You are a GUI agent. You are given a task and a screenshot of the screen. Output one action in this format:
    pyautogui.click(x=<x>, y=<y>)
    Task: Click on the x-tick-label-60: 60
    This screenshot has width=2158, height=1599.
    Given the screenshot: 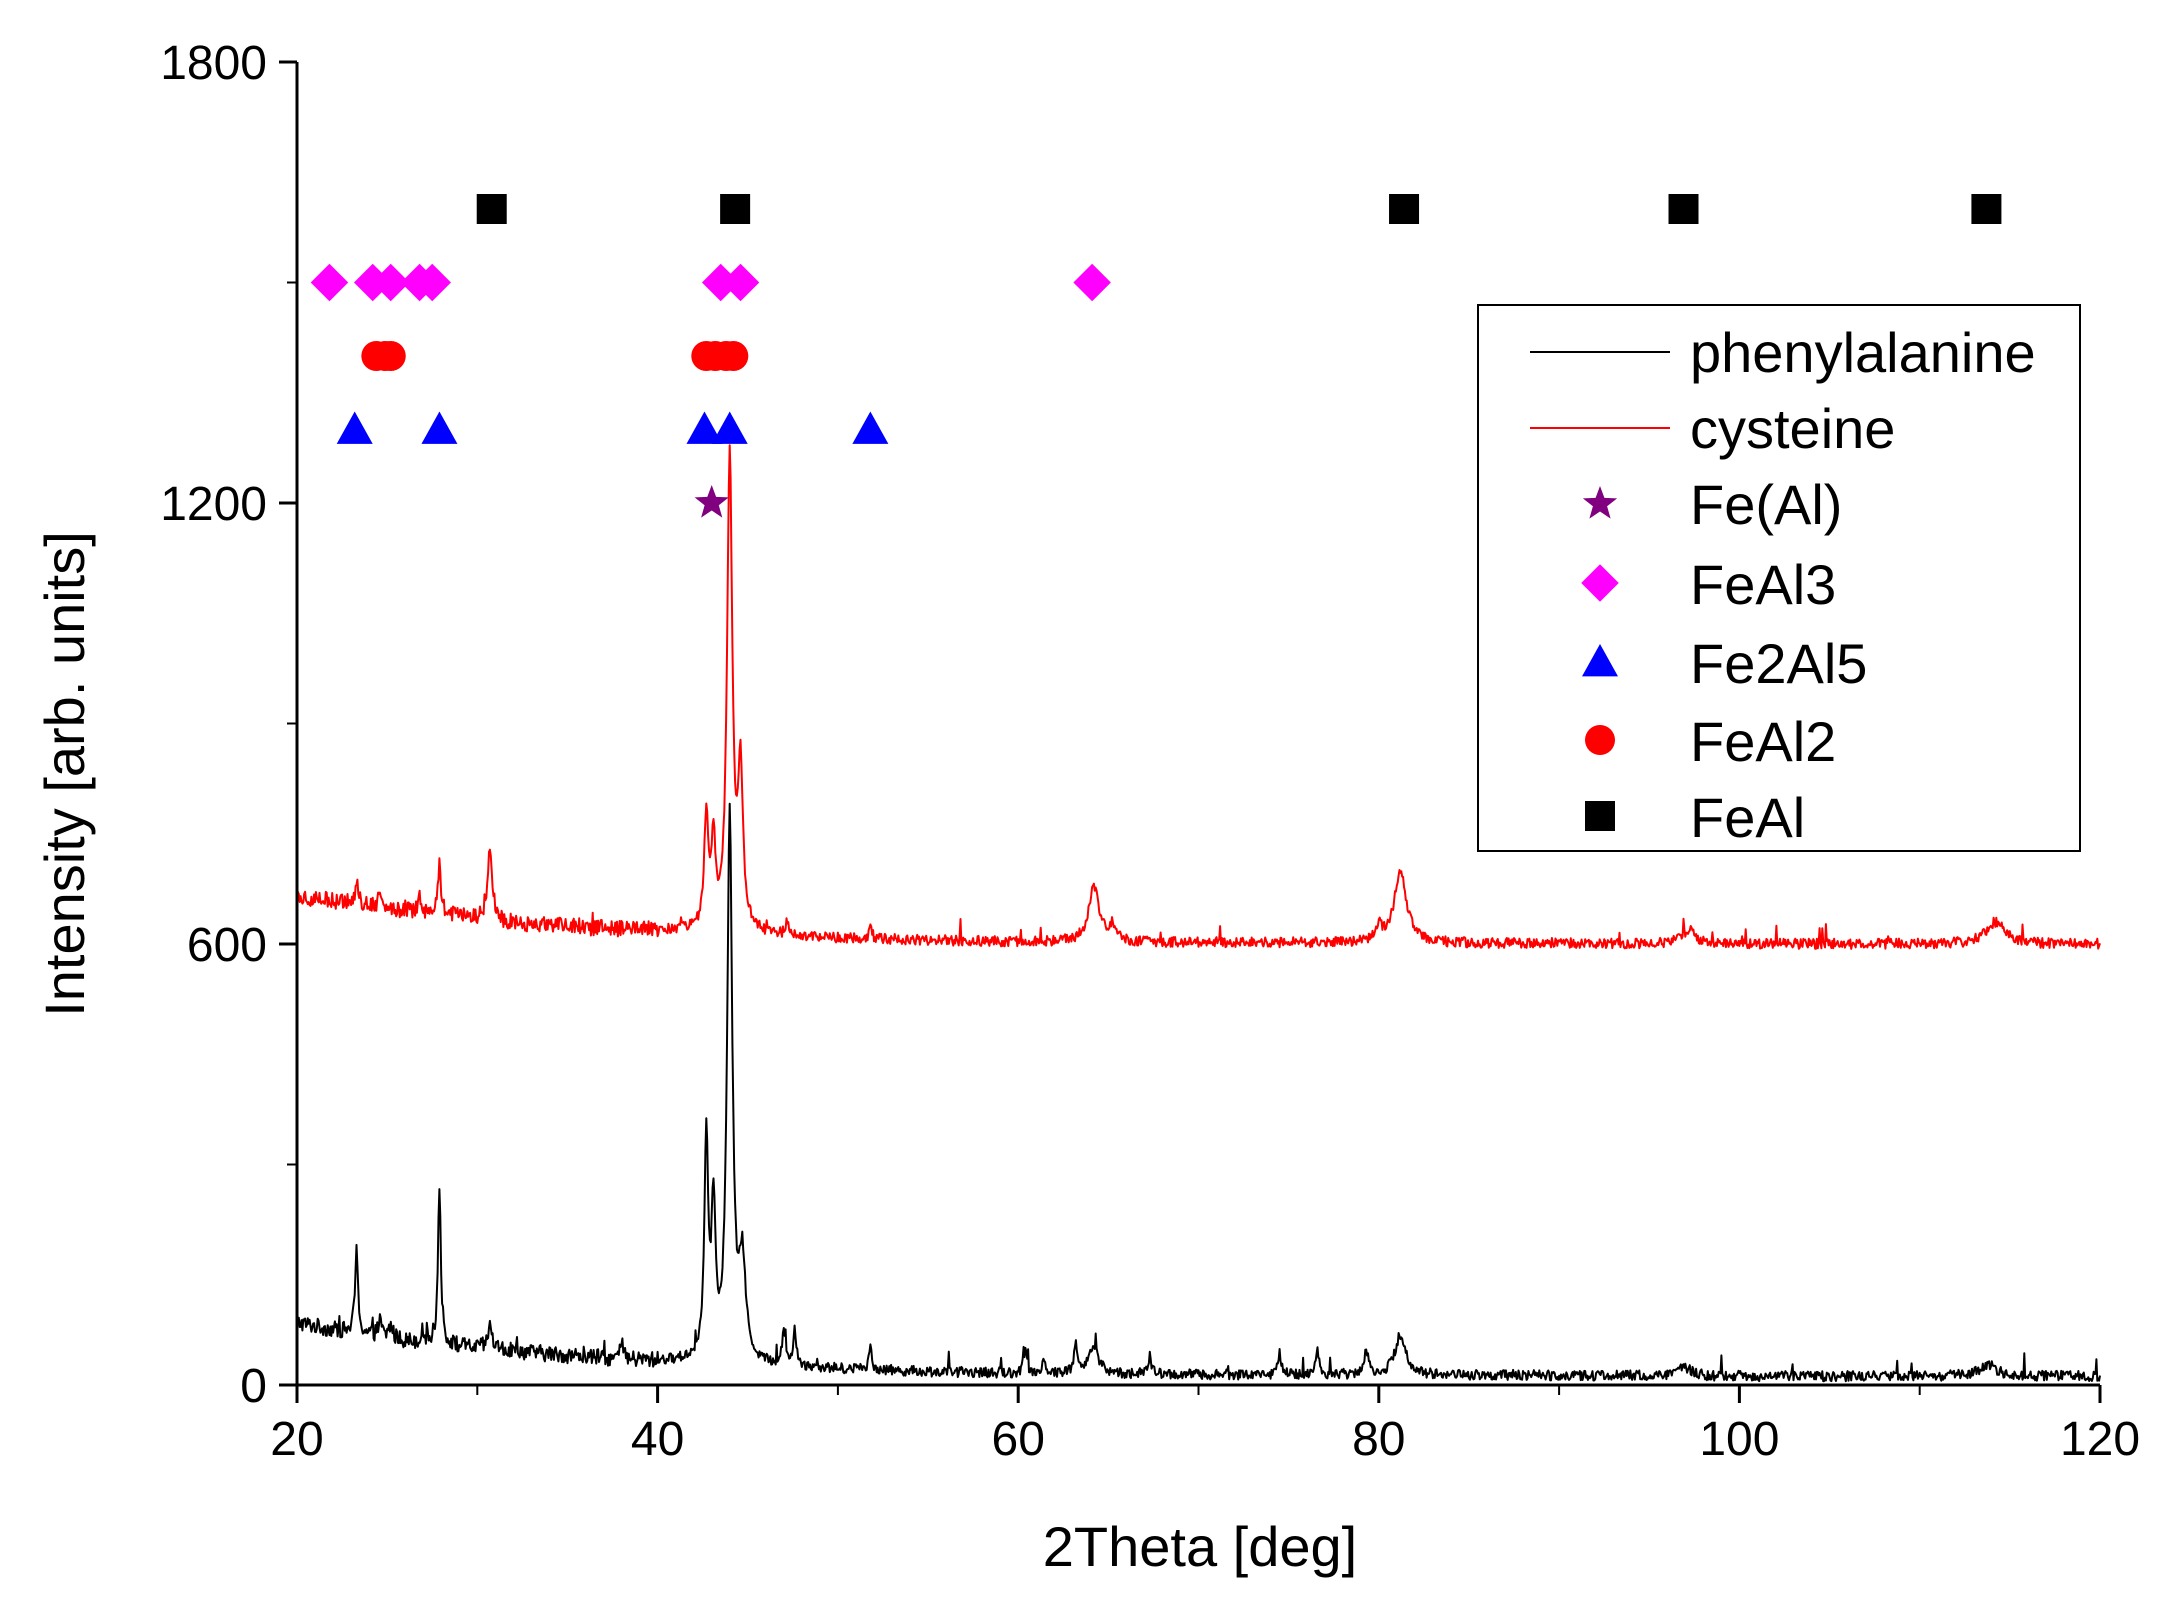 What is the action you would take?
    pyautogui.click(x=1018, y=1439)
    